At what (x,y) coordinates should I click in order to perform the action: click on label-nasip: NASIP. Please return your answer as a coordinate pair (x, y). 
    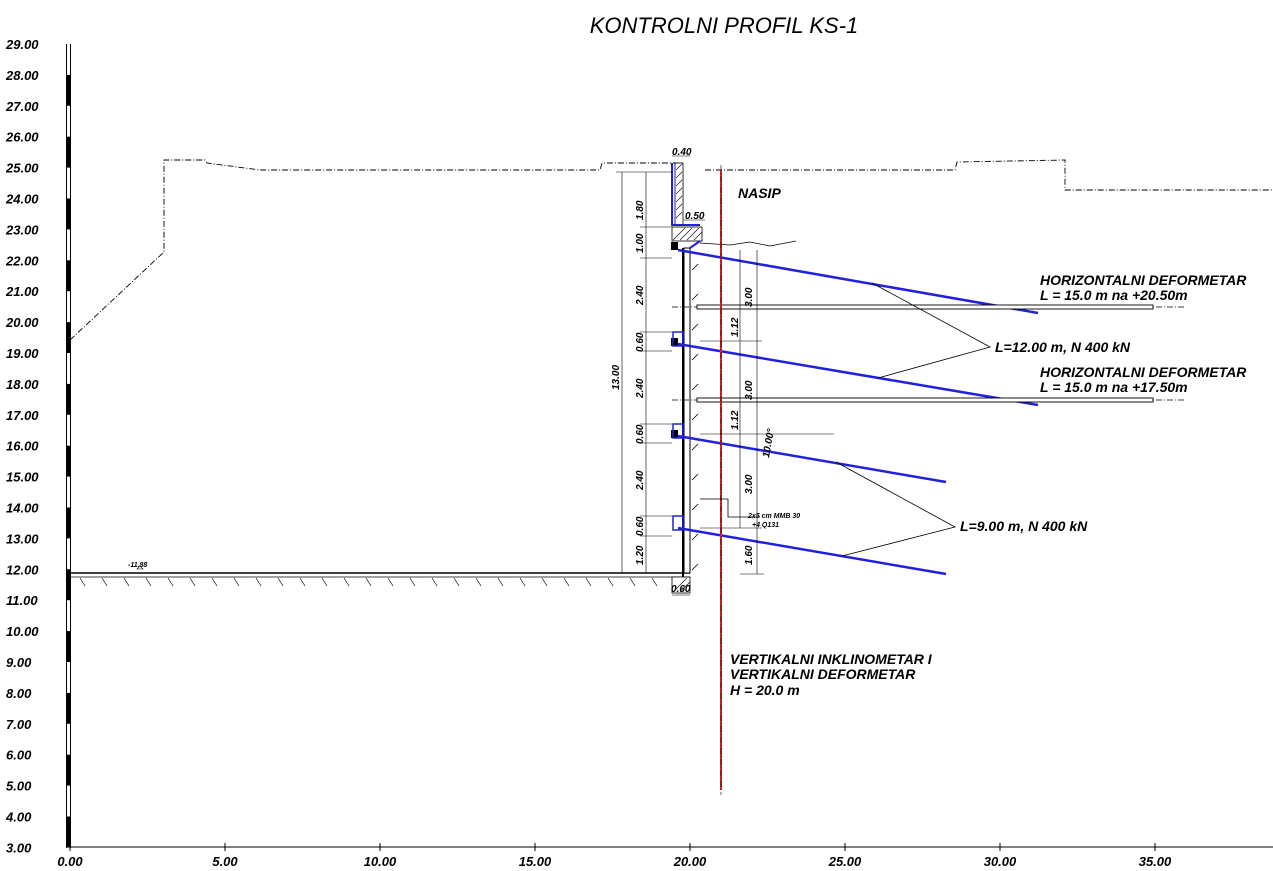
    Looking at the image, I should click on (759, 193).